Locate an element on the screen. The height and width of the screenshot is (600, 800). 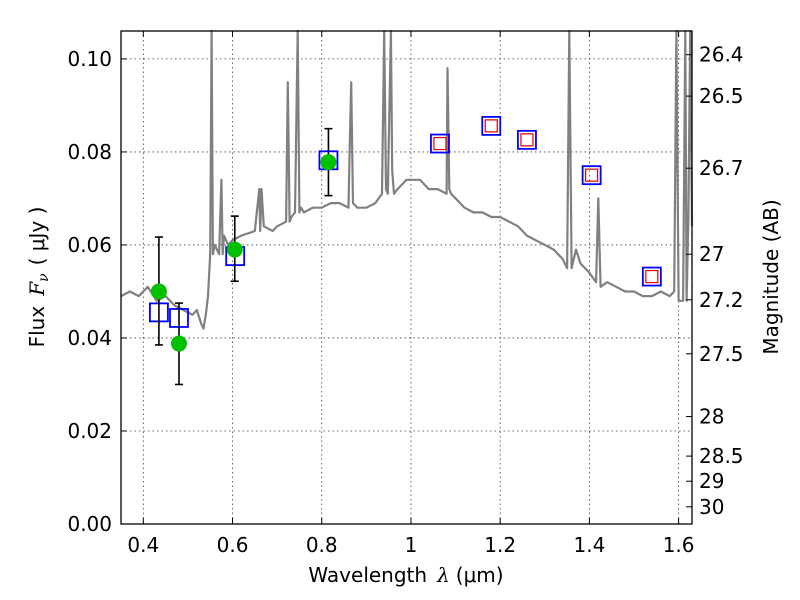
y-tick-label: 0.02 is located at coordinates (89, 431).